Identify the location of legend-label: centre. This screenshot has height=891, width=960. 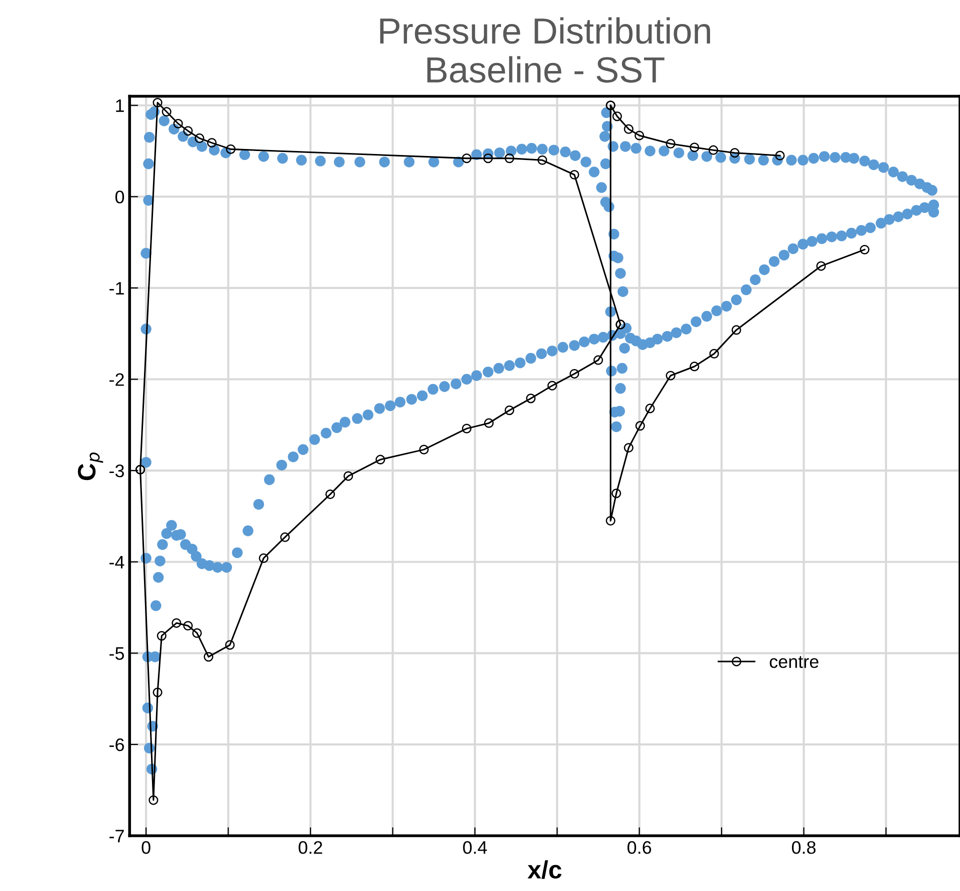
(794, 662).